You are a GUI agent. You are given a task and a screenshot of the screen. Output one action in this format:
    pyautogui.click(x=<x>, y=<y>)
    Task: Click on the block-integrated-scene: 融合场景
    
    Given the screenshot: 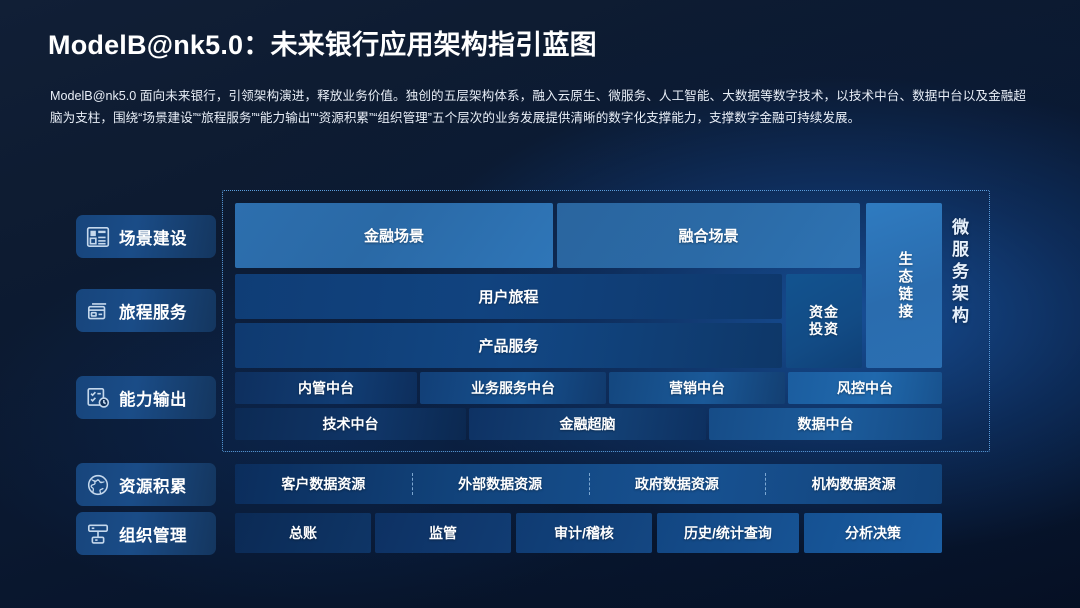 What is the action you would take?
    pyautogui.click(x=708, y=235)
    